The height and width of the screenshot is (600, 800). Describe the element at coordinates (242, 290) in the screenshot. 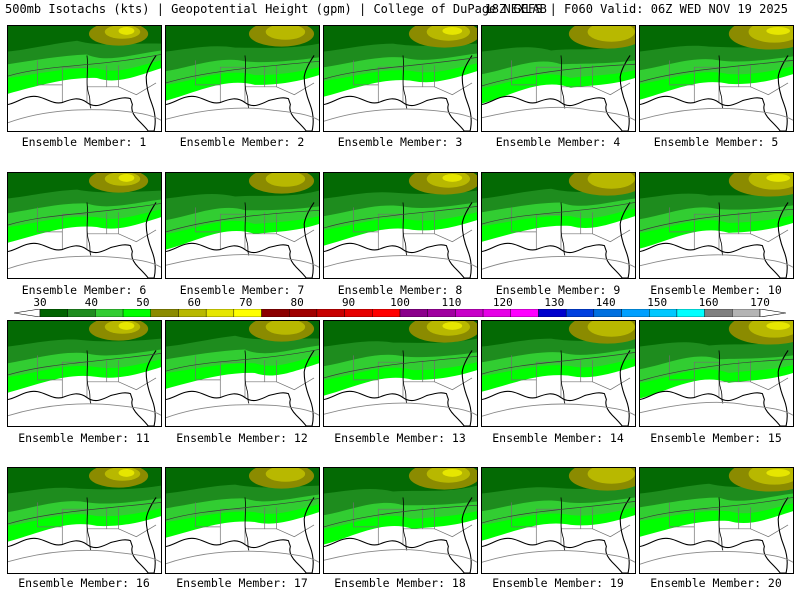

I see `member-label: Ensemble Member: 7` at that location.